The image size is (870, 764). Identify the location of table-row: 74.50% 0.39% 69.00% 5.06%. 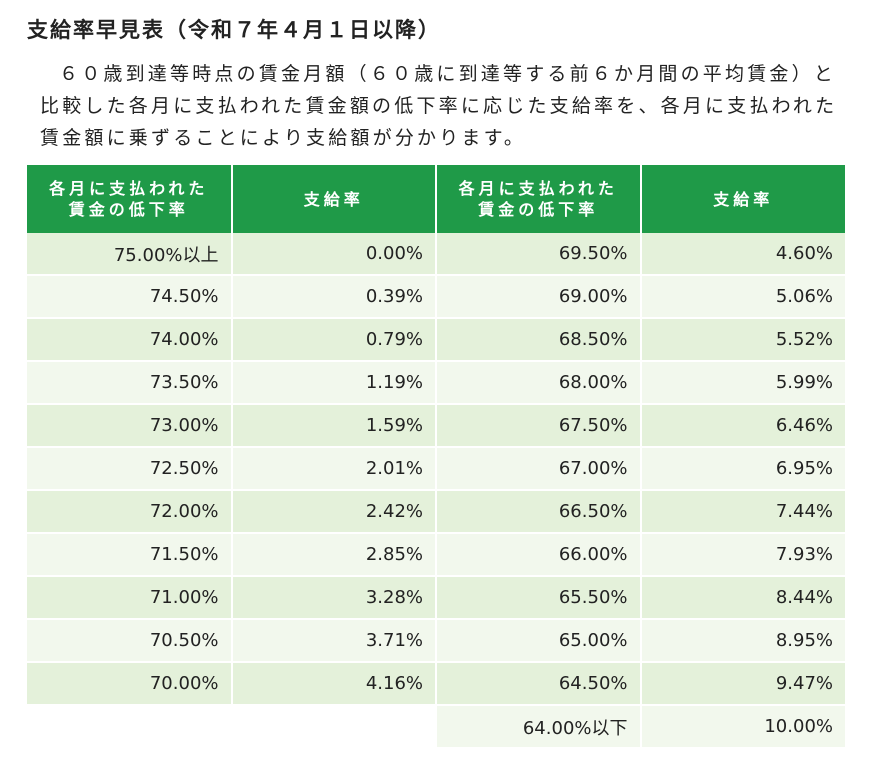
(436, 297).